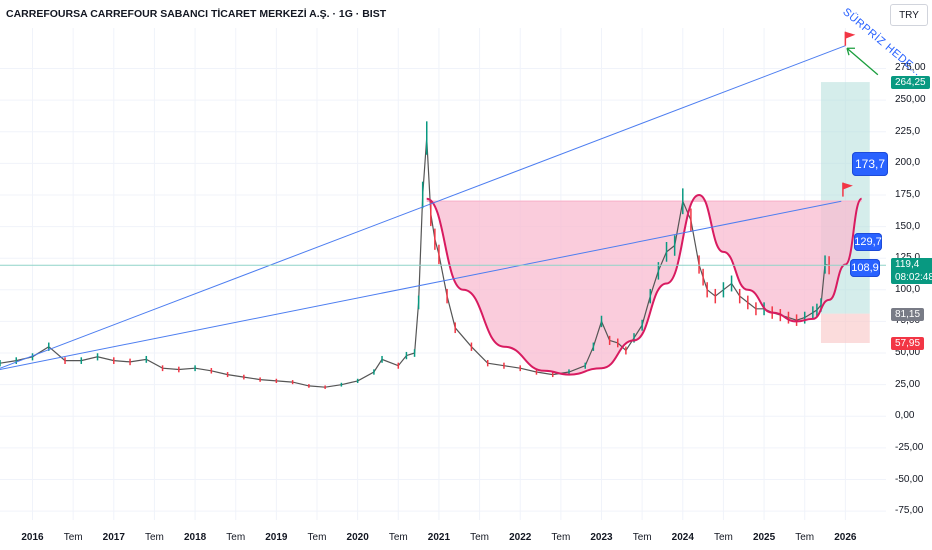 This screenshot has height=550, width=932. What do you see at coordinates (908, 353) in the screenshot?
I see `price-axis-tick: 50,00` at bounding box center [908, 353].